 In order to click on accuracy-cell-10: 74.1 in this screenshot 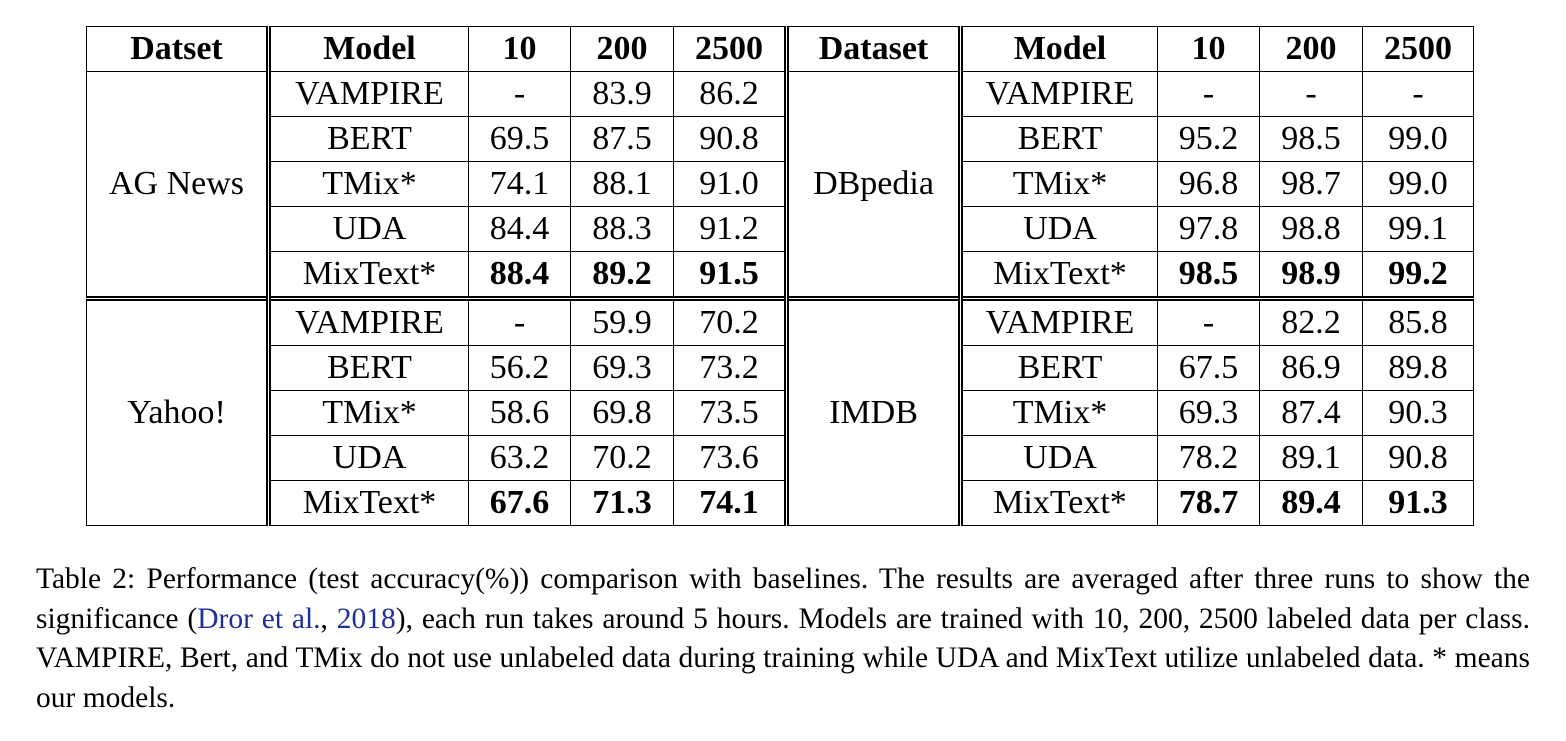, I will do `click(519, 184)`.